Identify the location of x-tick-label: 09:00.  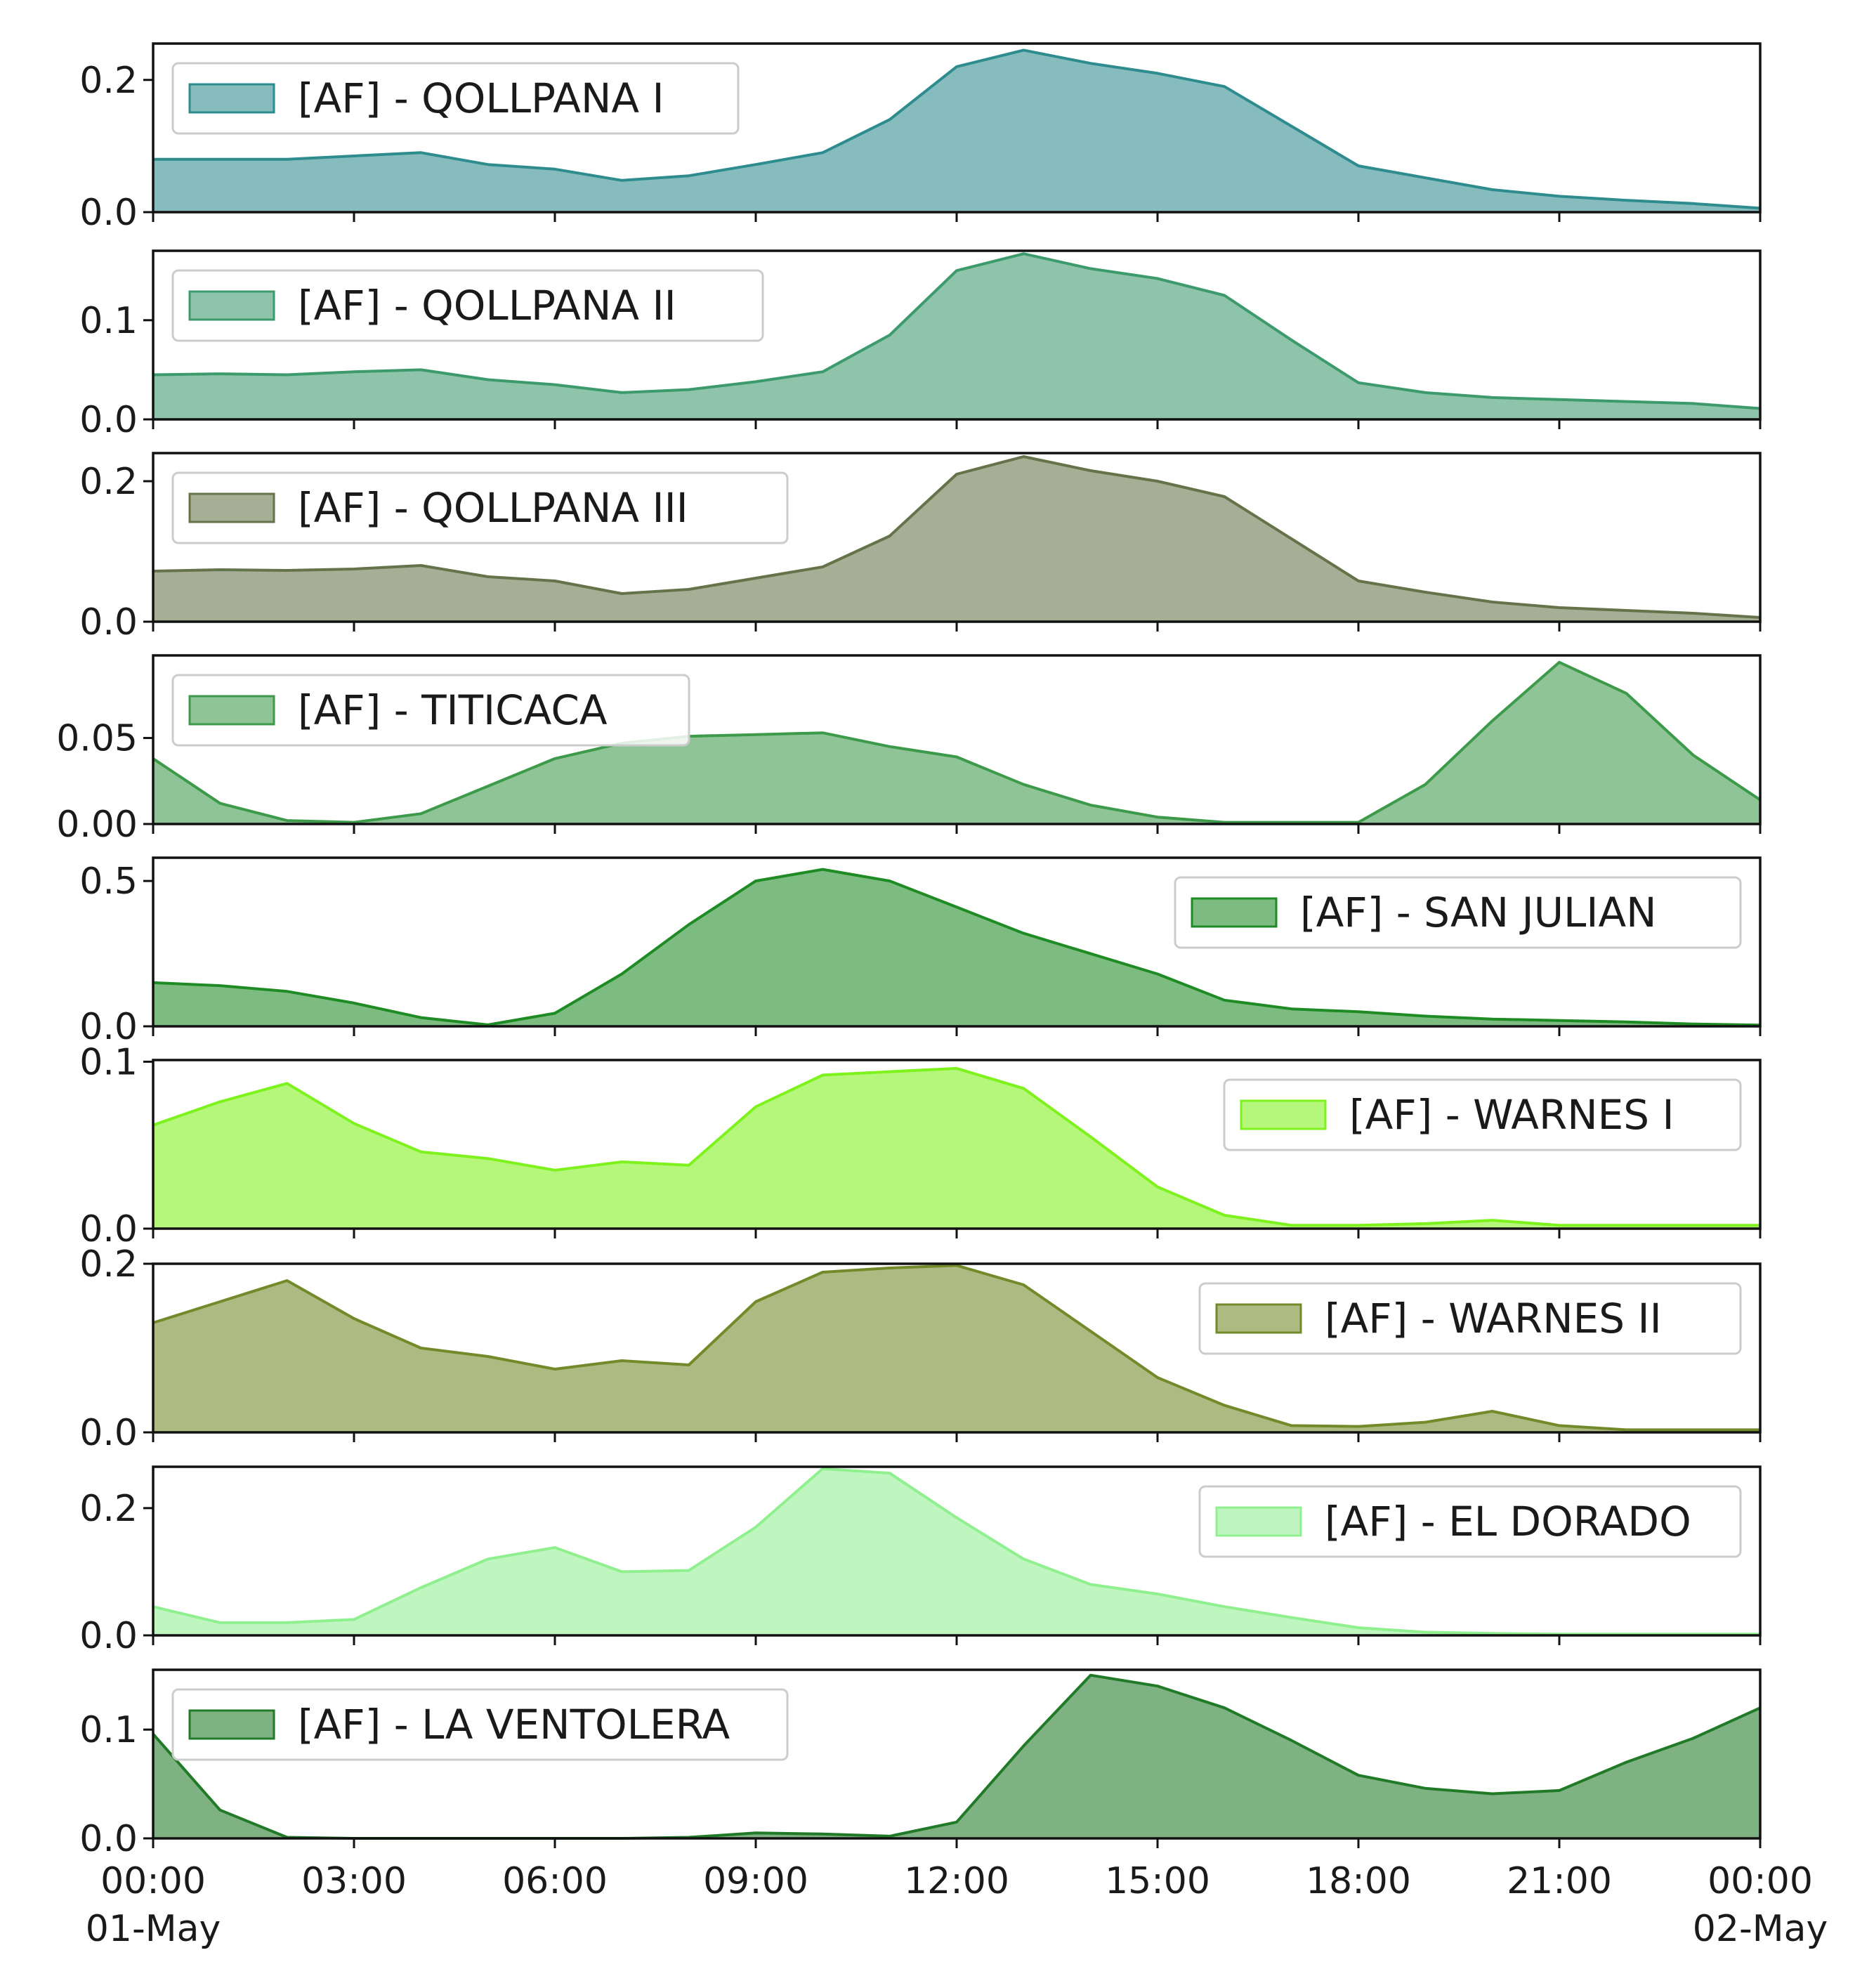
(755, 1881).